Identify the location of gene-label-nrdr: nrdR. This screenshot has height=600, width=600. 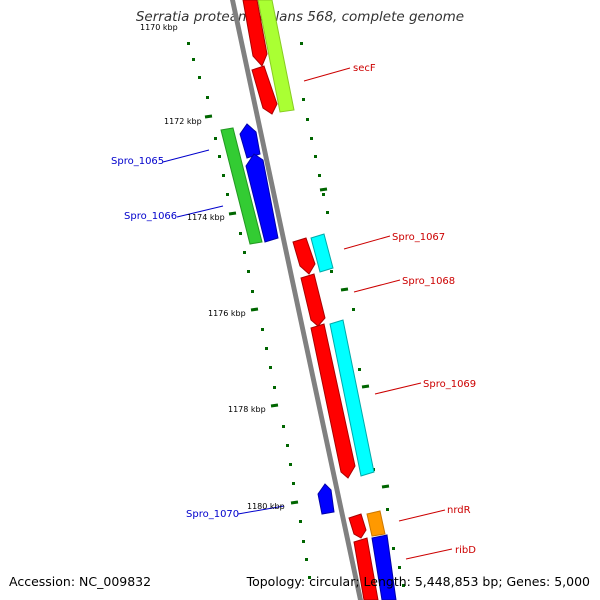
(459, 510).